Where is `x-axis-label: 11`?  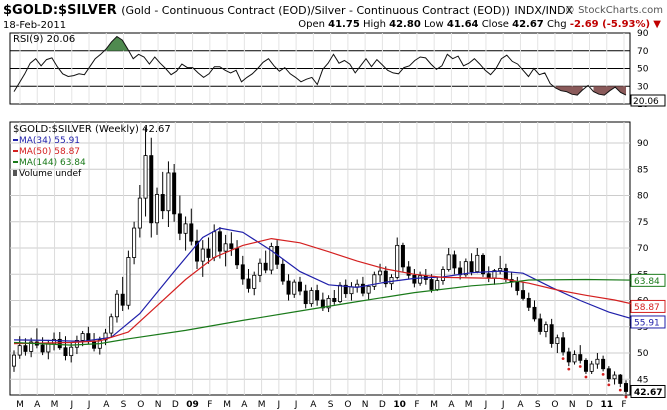 x-axis-label: 11 is located at coordinates (606, 405).